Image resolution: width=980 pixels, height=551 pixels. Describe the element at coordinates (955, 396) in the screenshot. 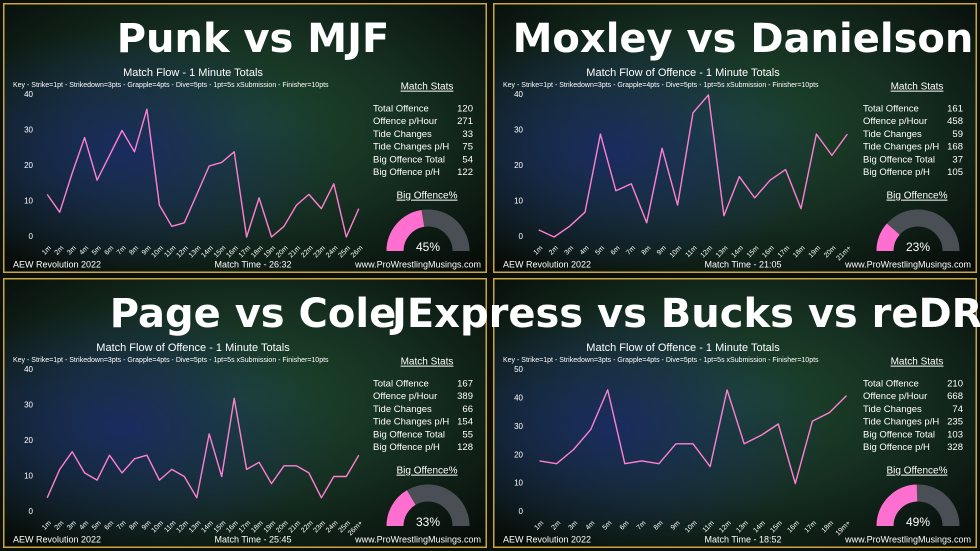

I see `stat-value: 668` at that location.